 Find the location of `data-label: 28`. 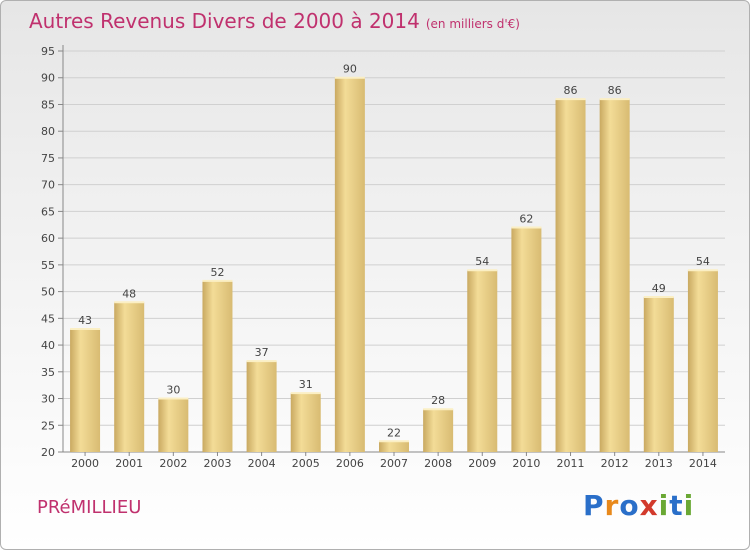

data-label: 28 is located at coordinates (438, 400).